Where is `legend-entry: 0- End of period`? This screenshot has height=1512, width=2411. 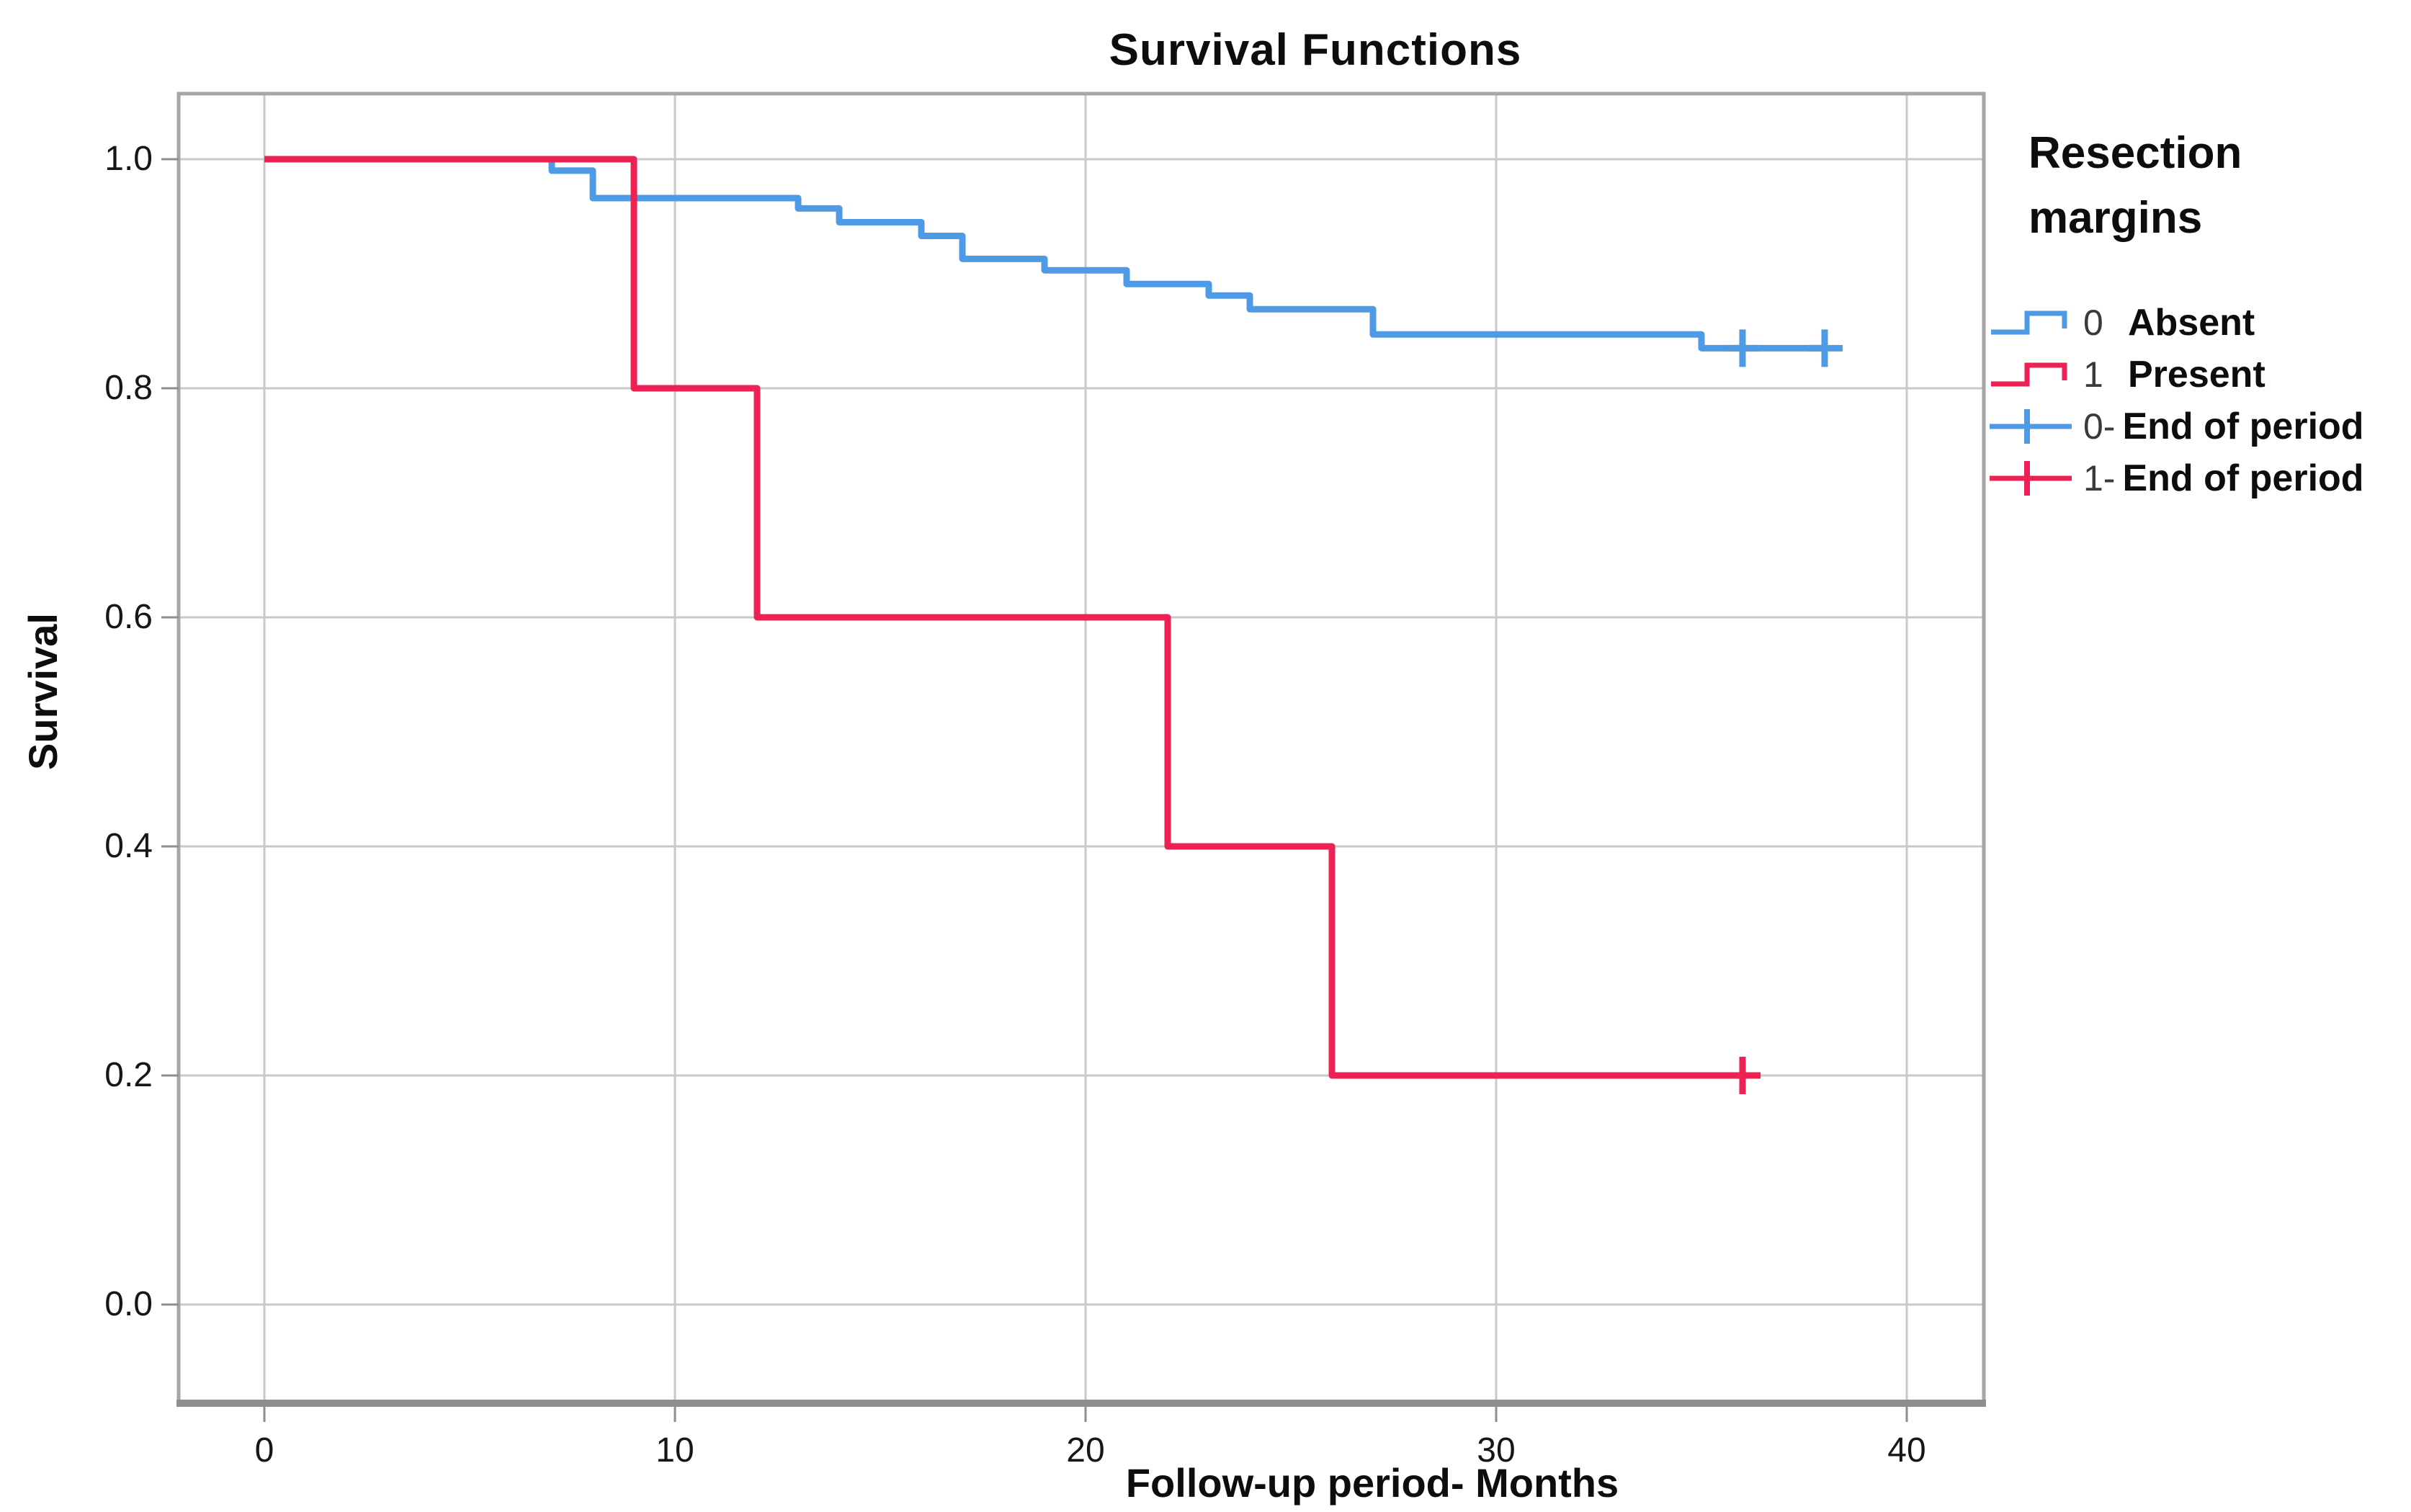 legend-entry: 0- End of period is located at coordinates (2198, 426).